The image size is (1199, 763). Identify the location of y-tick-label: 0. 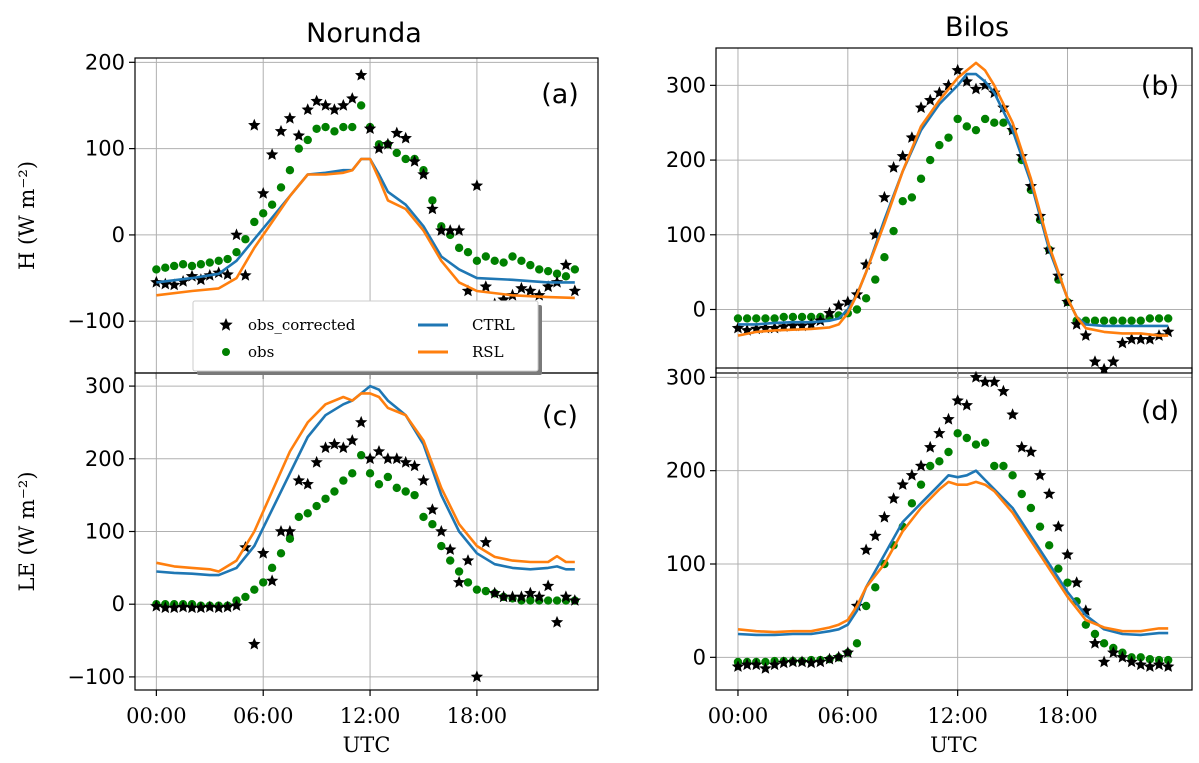
(699, 657).